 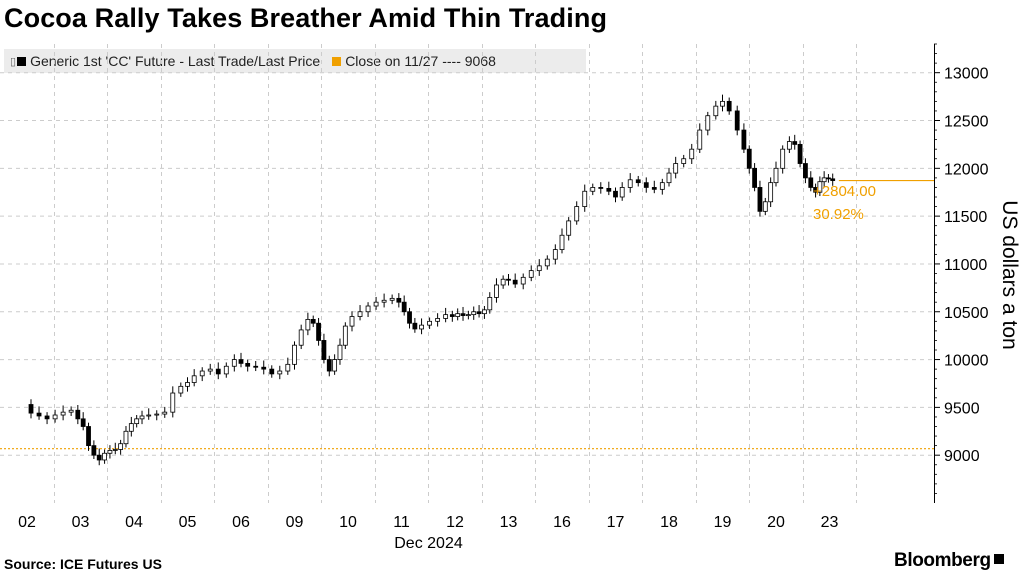 What do you see at coordinates (966, 169) in the screenshot?
I see `y-tick-label: 12000` at bounding box center [966, 169].